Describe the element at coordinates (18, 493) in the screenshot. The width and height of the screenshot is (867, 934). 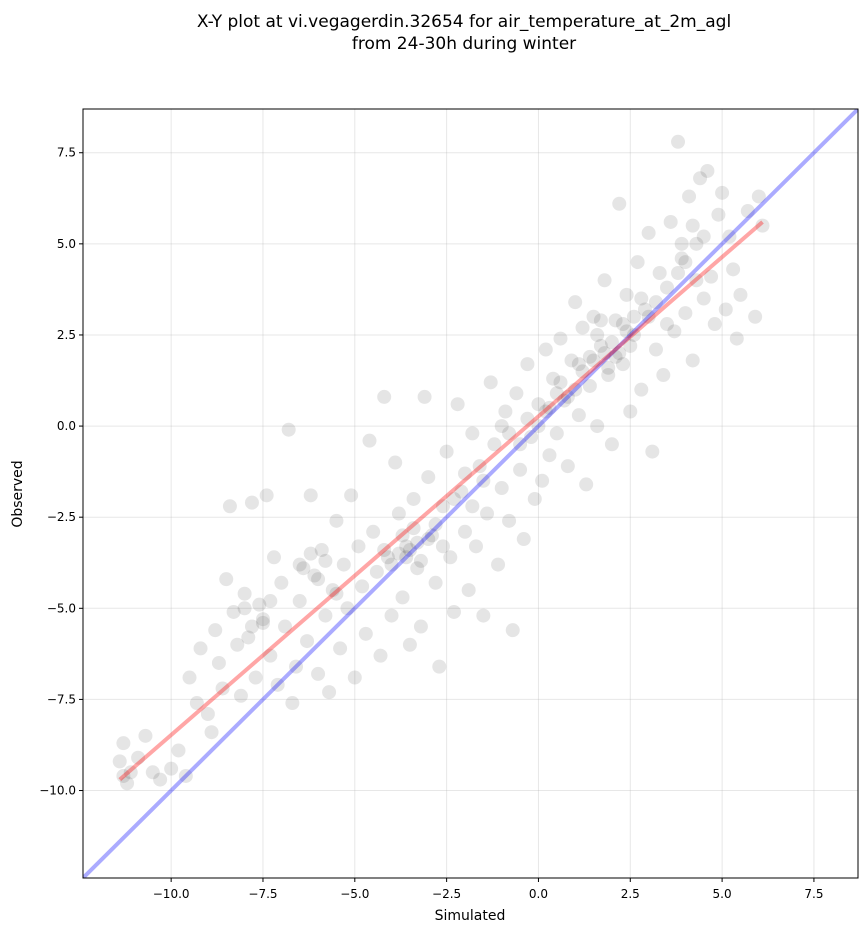
I see `y-axis-label: Observed` at that location.